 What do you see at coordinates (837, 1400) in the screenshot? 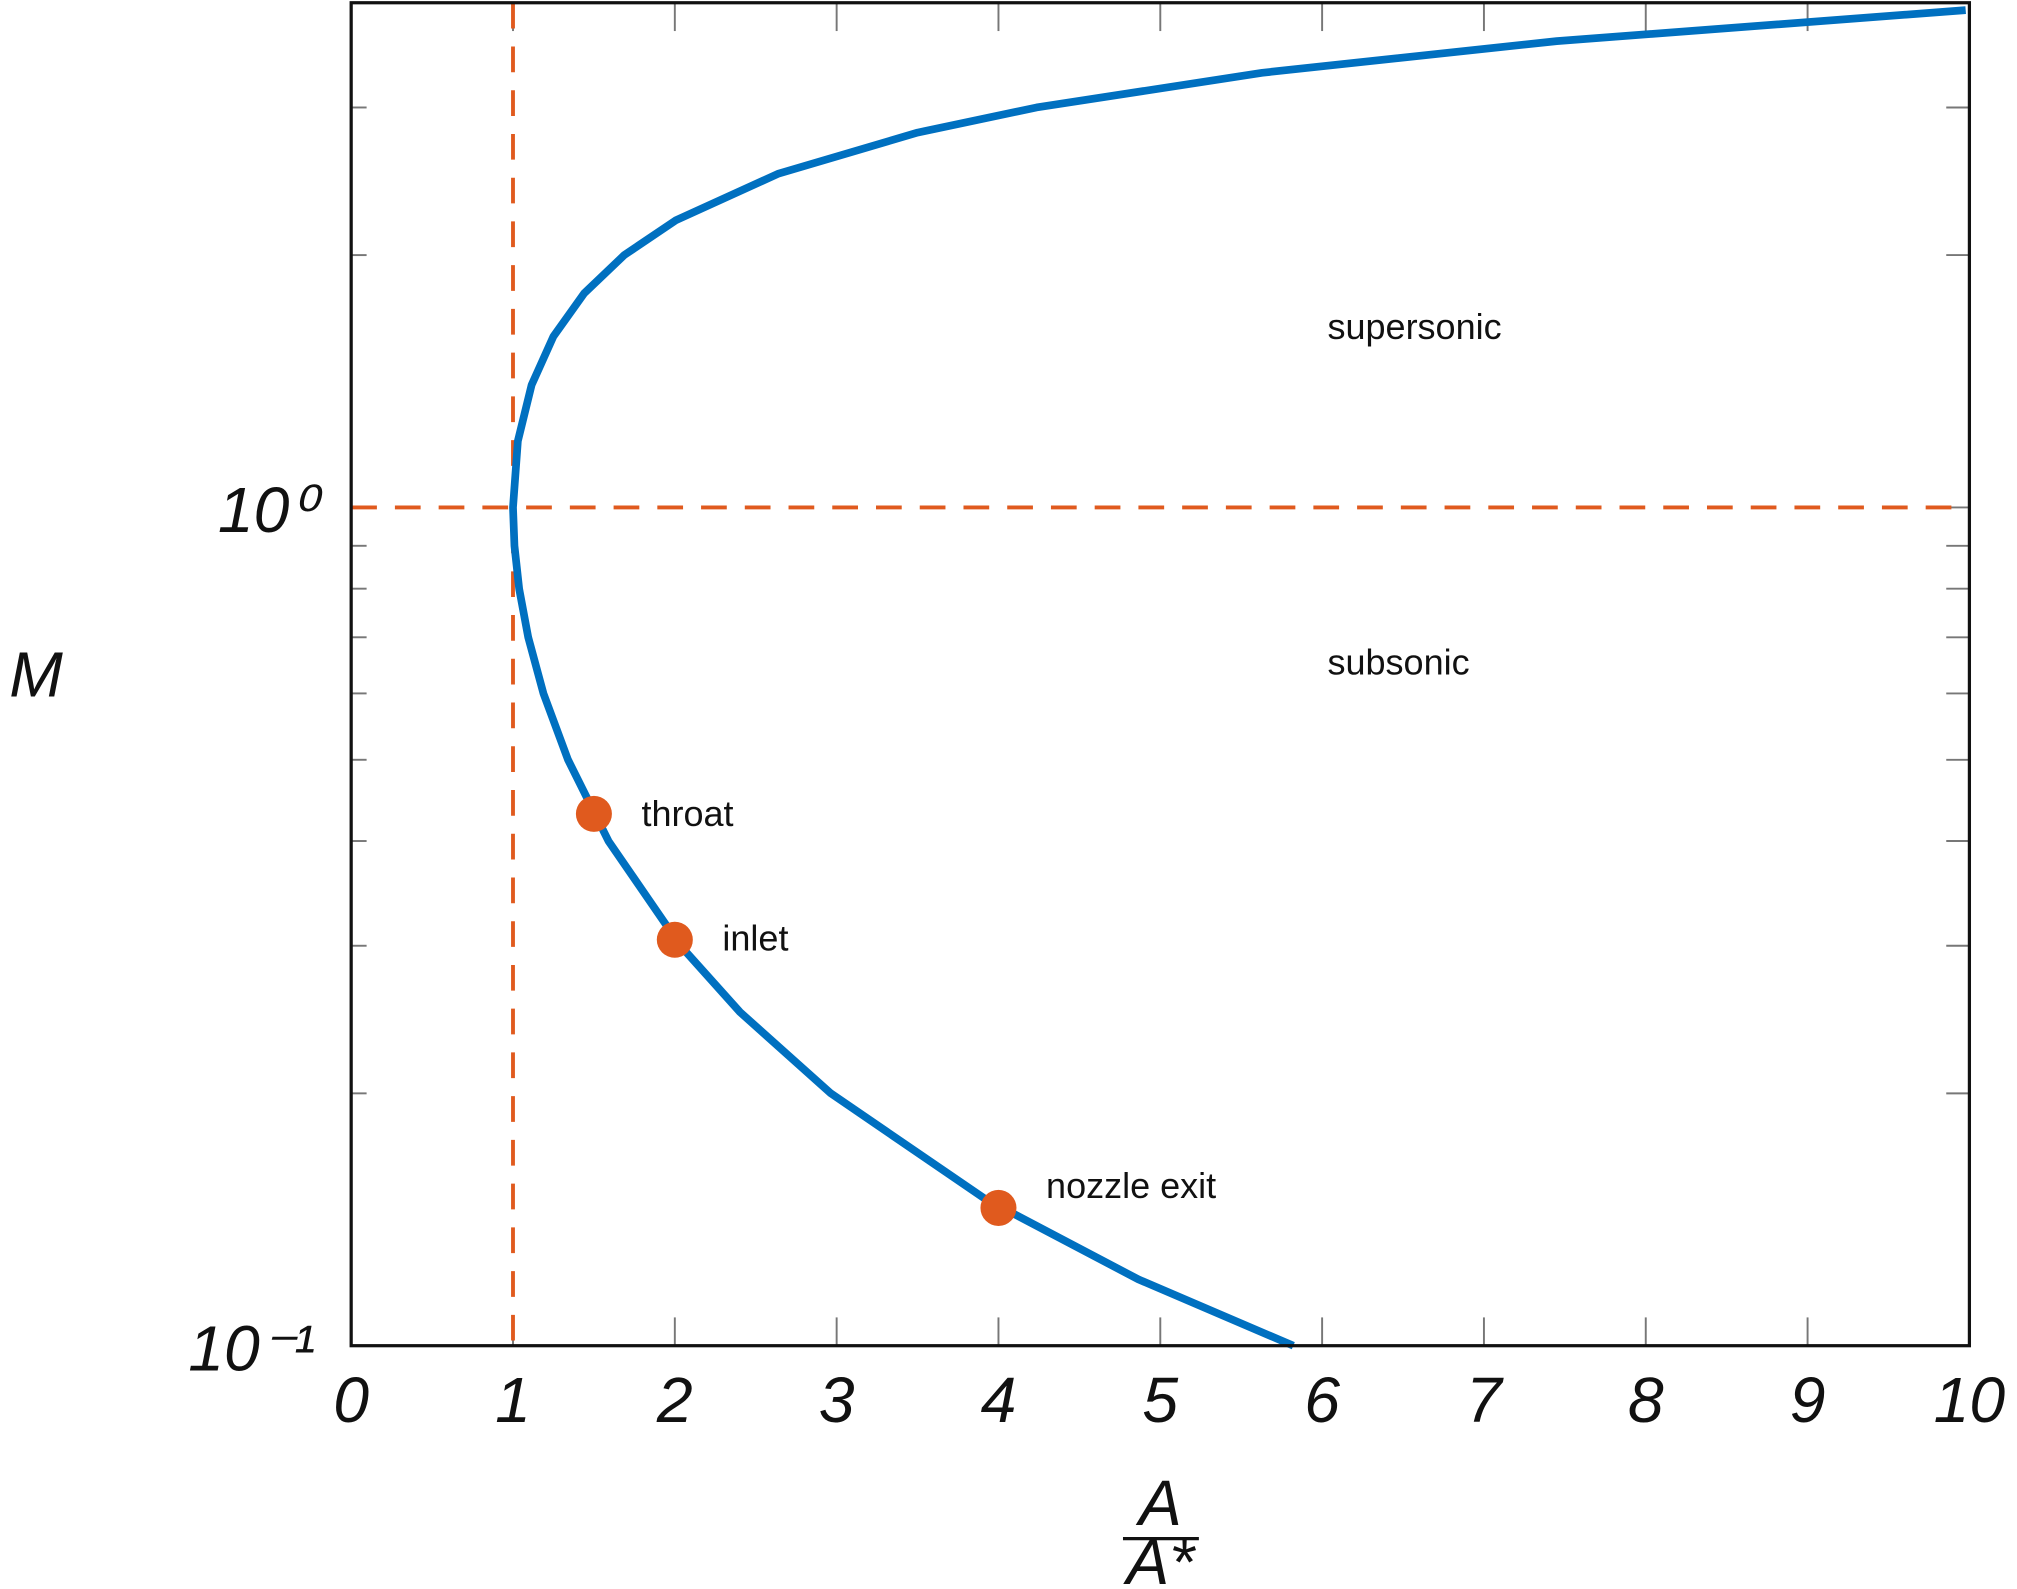
I see `x-tick-label: 3` at bounding box center [837, 1400].